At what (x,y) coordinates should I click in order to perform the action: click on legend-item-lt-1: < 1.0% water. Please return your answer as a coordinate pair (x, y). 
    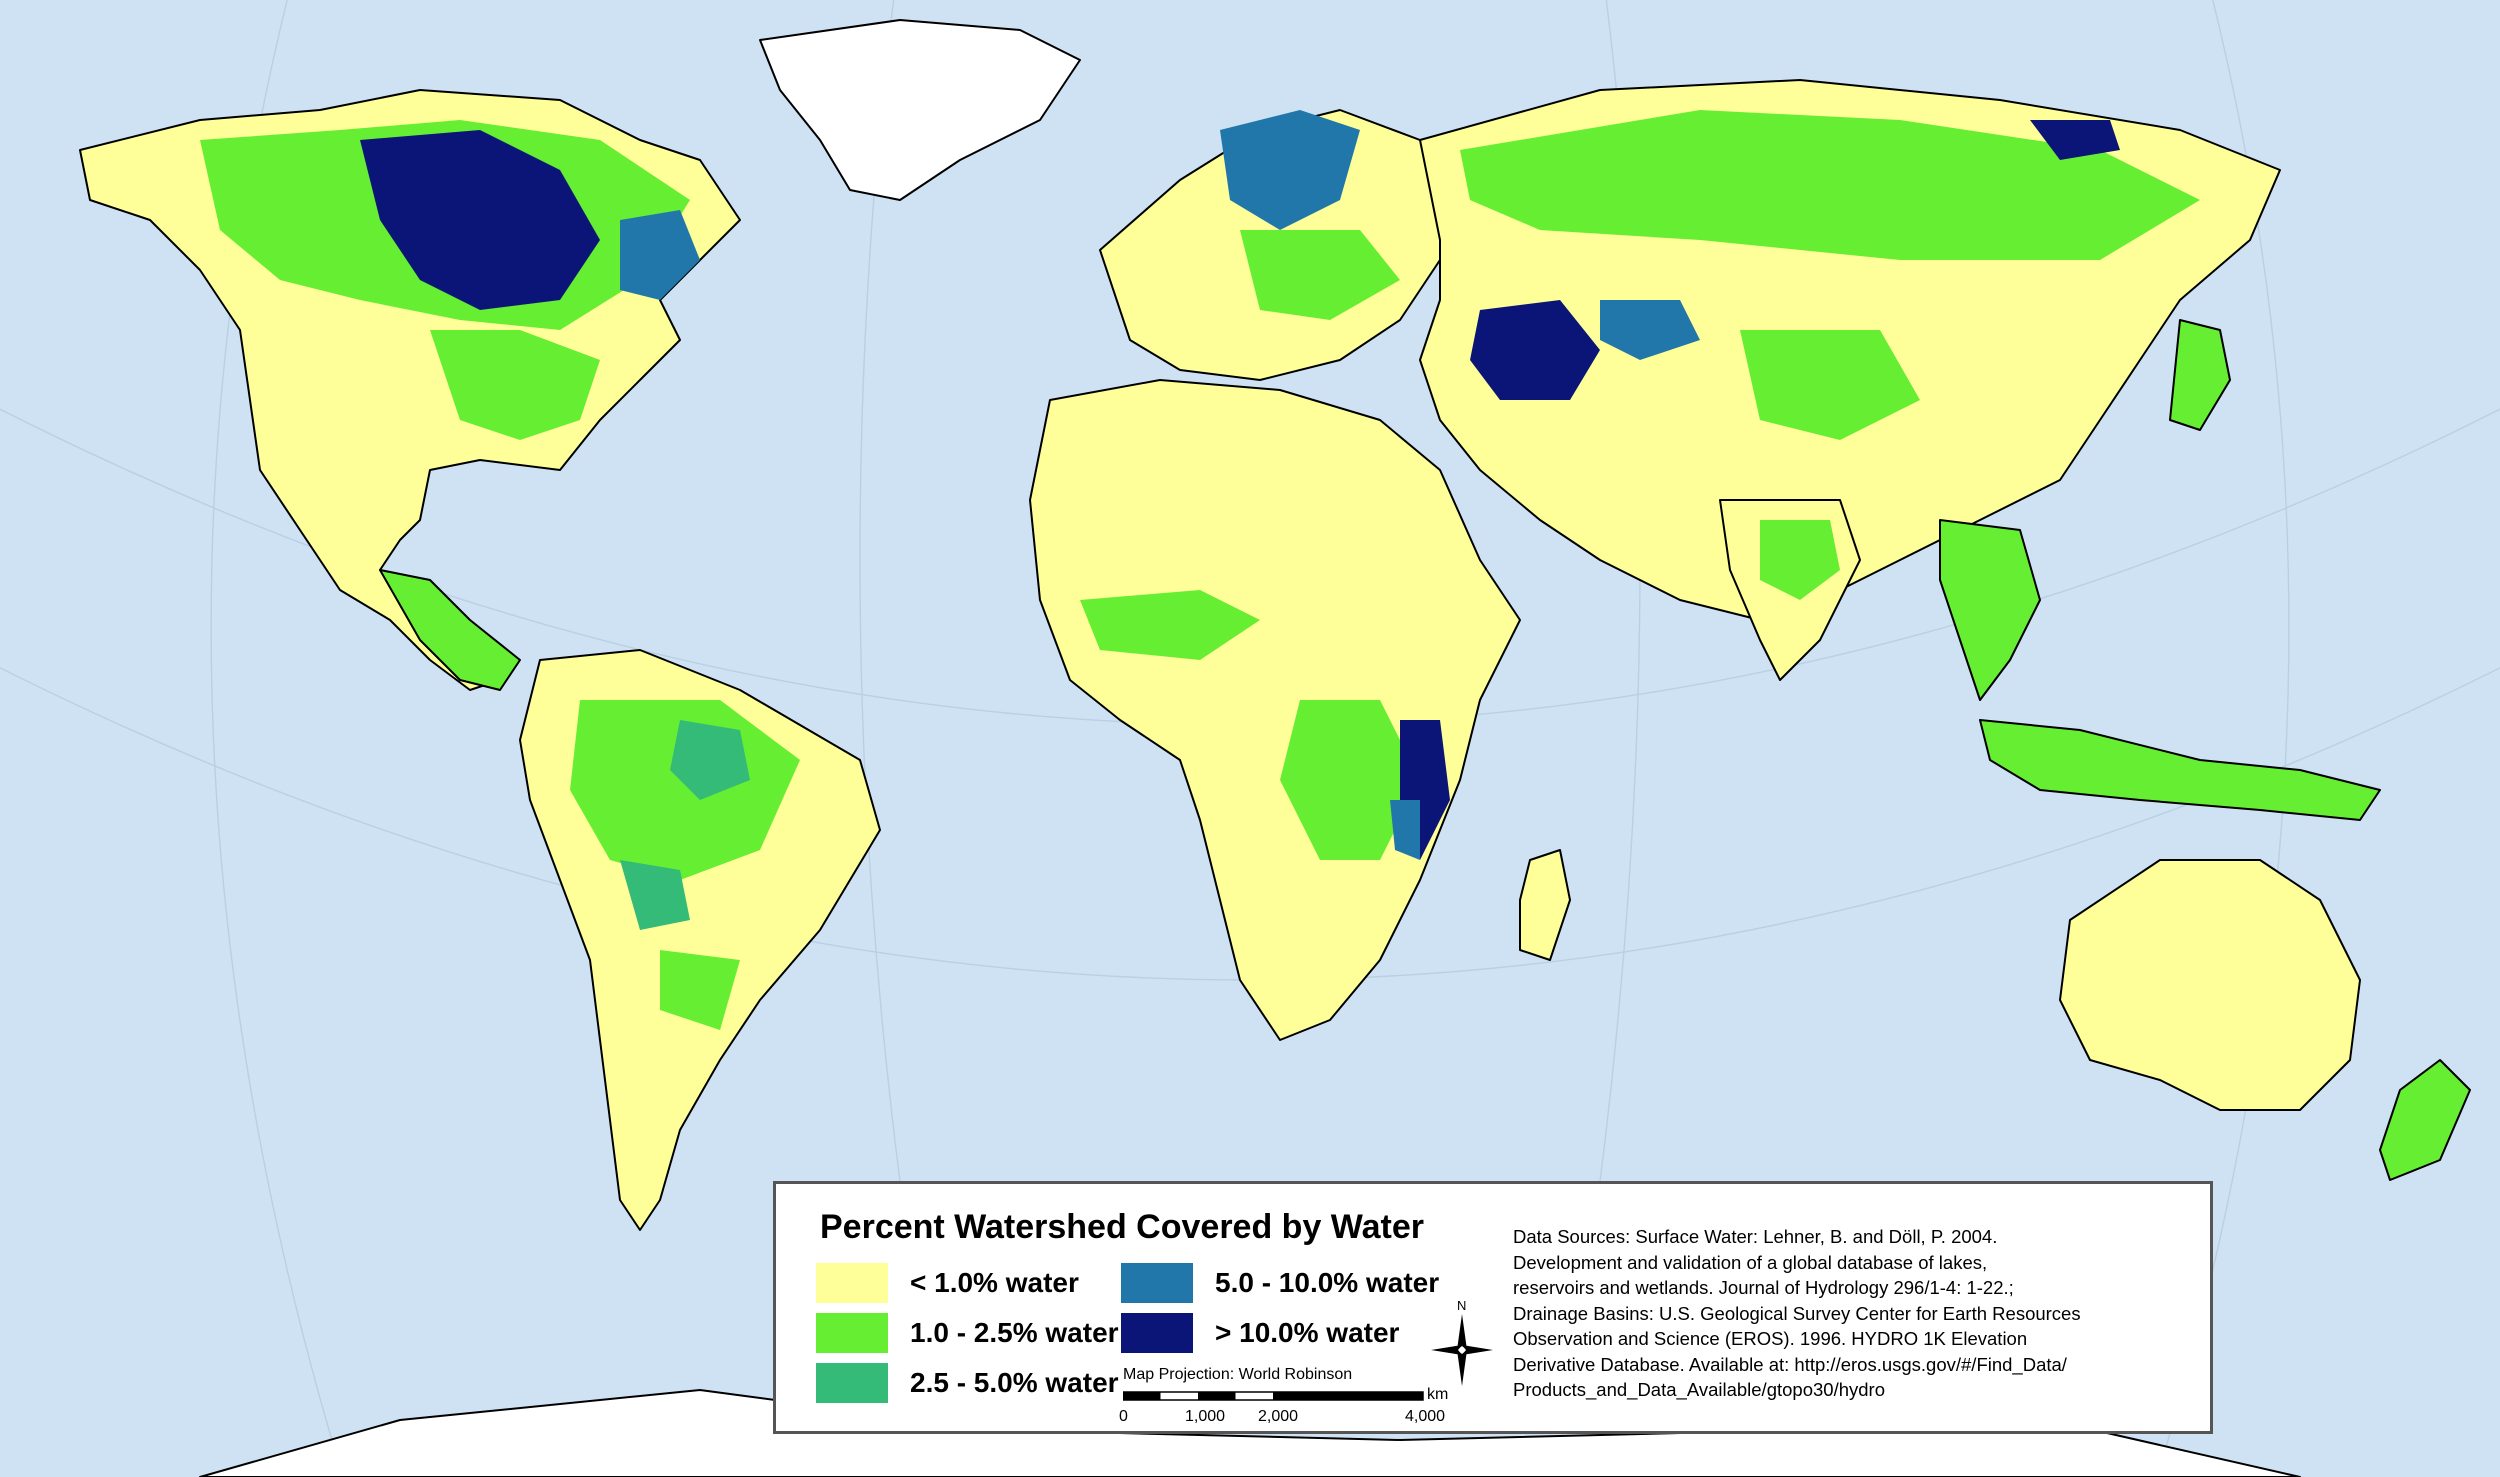
    Looking at the image, I should click on (947, 1283).